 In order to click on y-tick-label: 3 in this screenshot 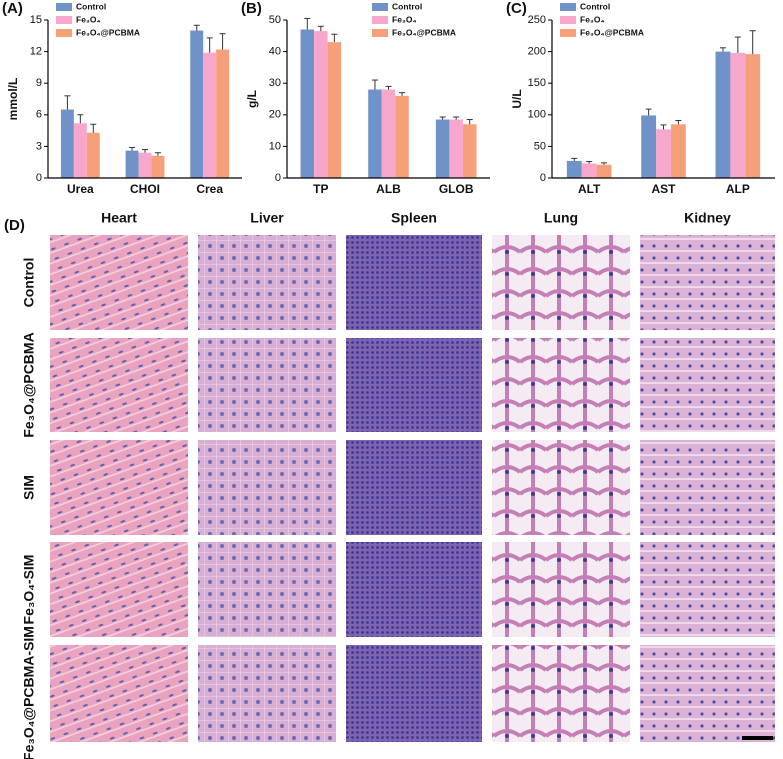, I will do `click(39, 146)`.